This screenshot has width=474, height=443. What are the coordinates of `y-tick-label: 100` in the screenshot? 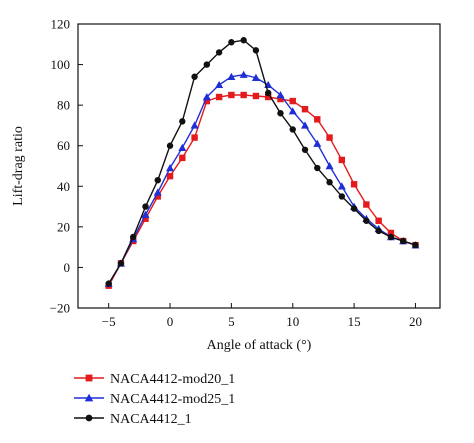 It's located at (61, 64).